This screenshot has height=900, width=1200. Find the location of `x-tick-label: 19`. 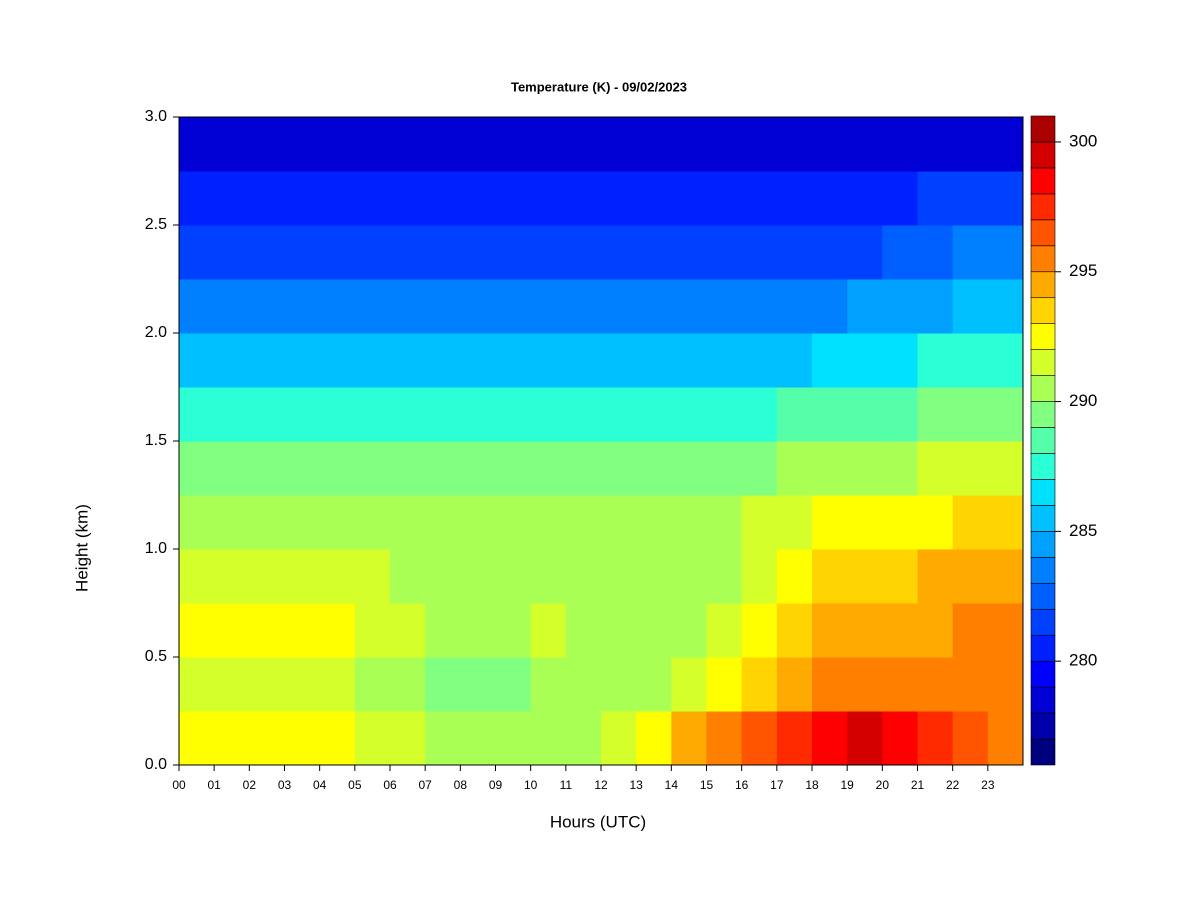

x-tick-label: 19 is located at coordinates (847, 785).